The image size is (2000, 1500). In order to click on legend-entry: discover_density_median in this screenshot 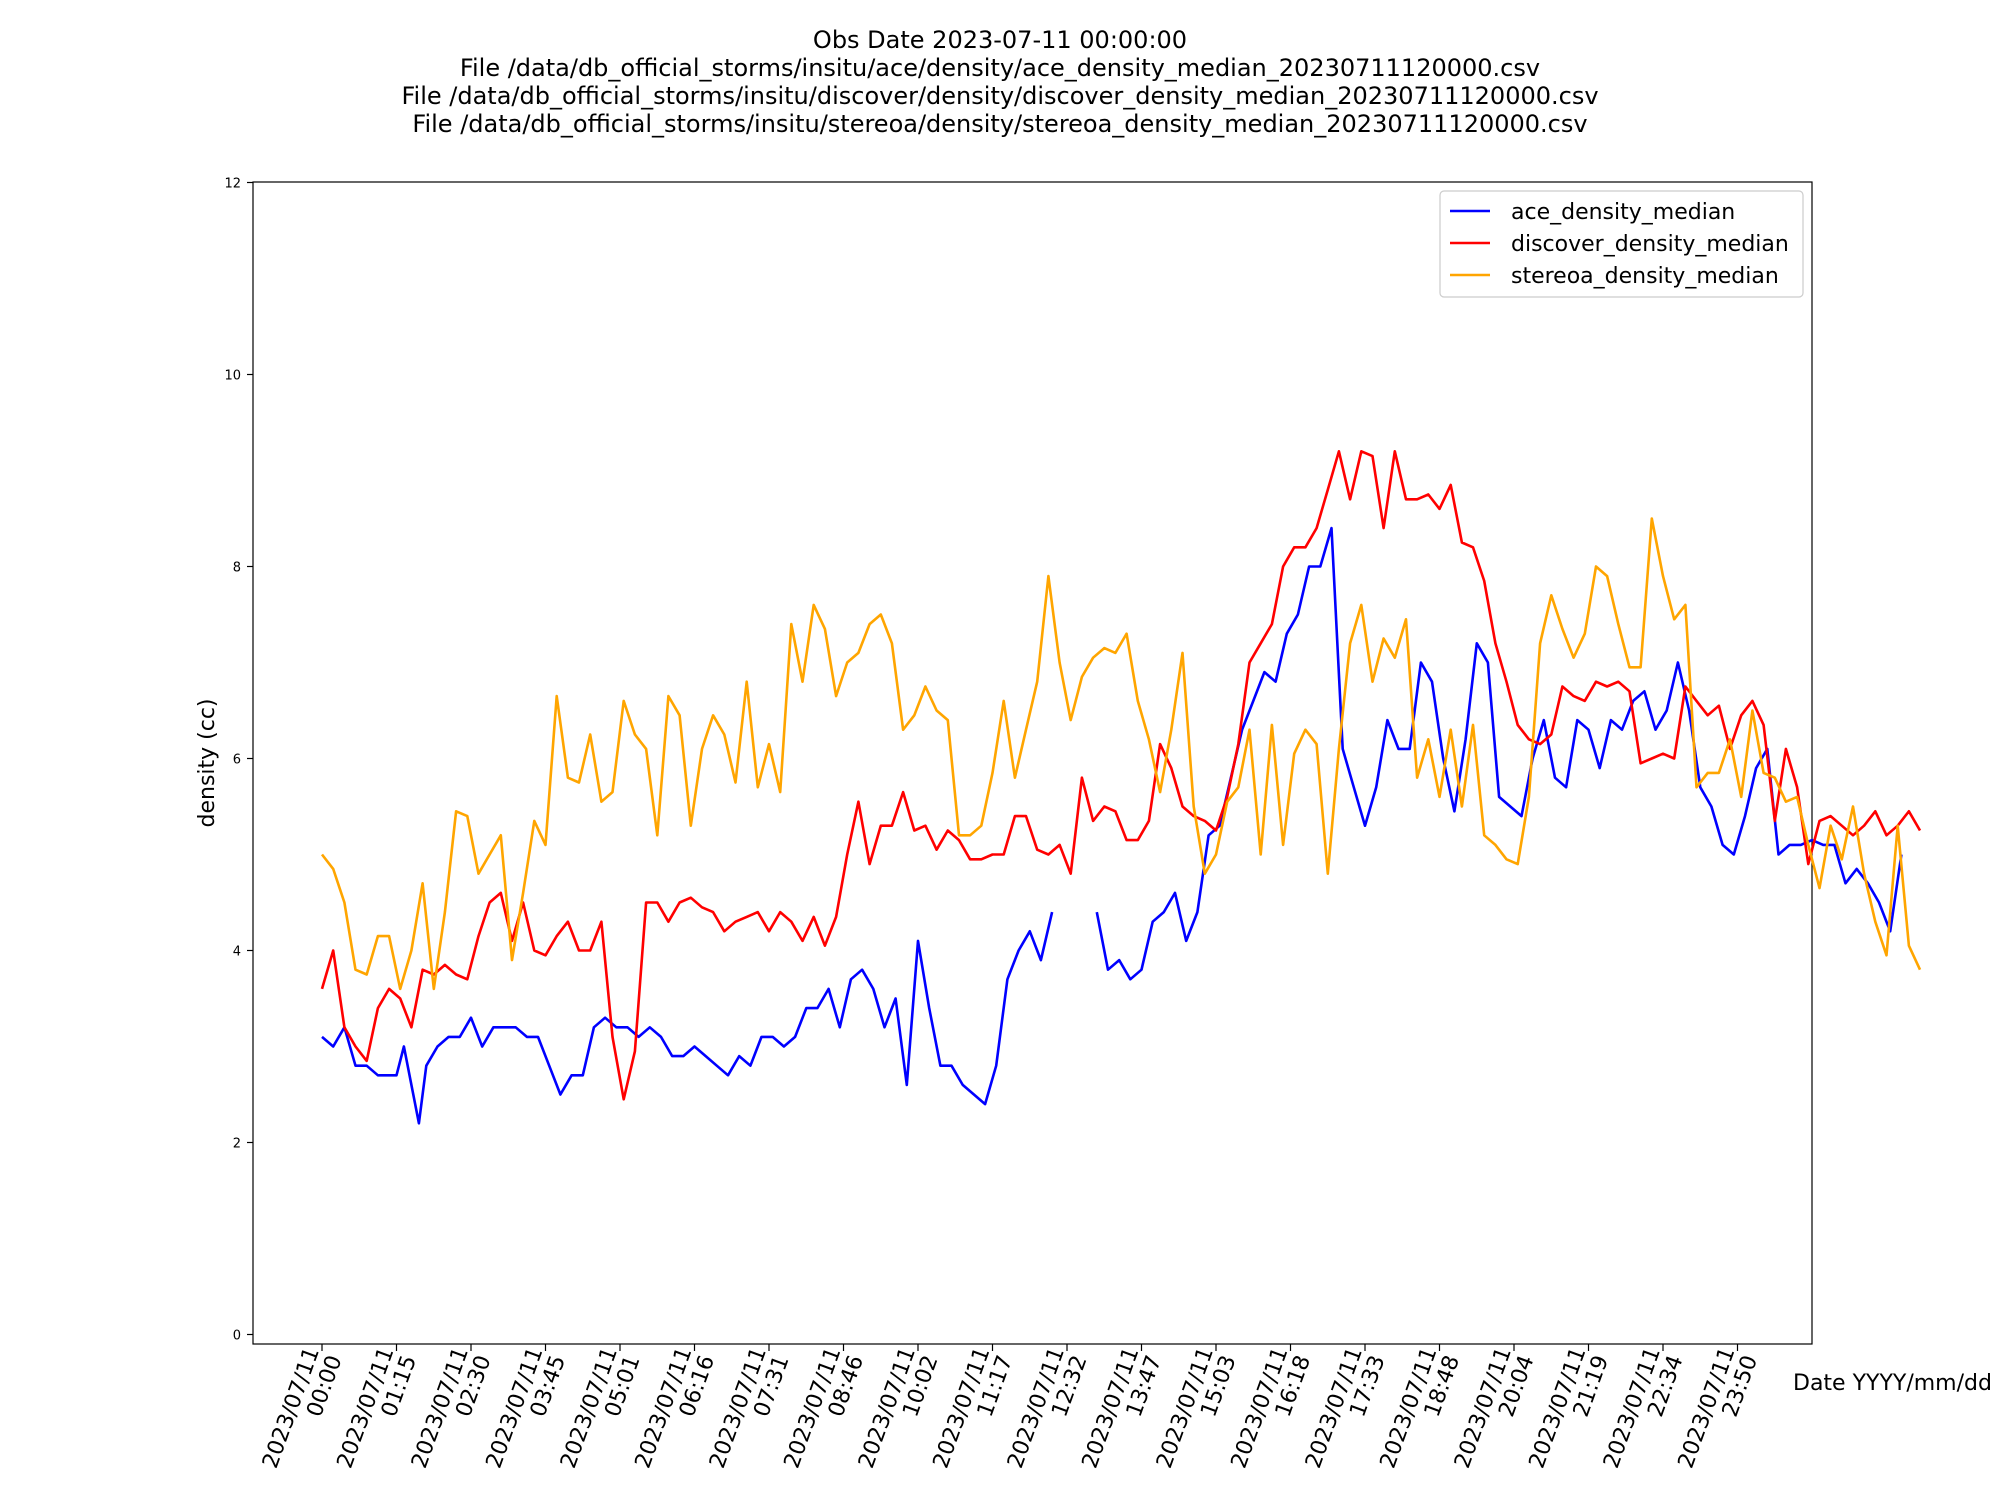, I will do `click(1650, 244)`.